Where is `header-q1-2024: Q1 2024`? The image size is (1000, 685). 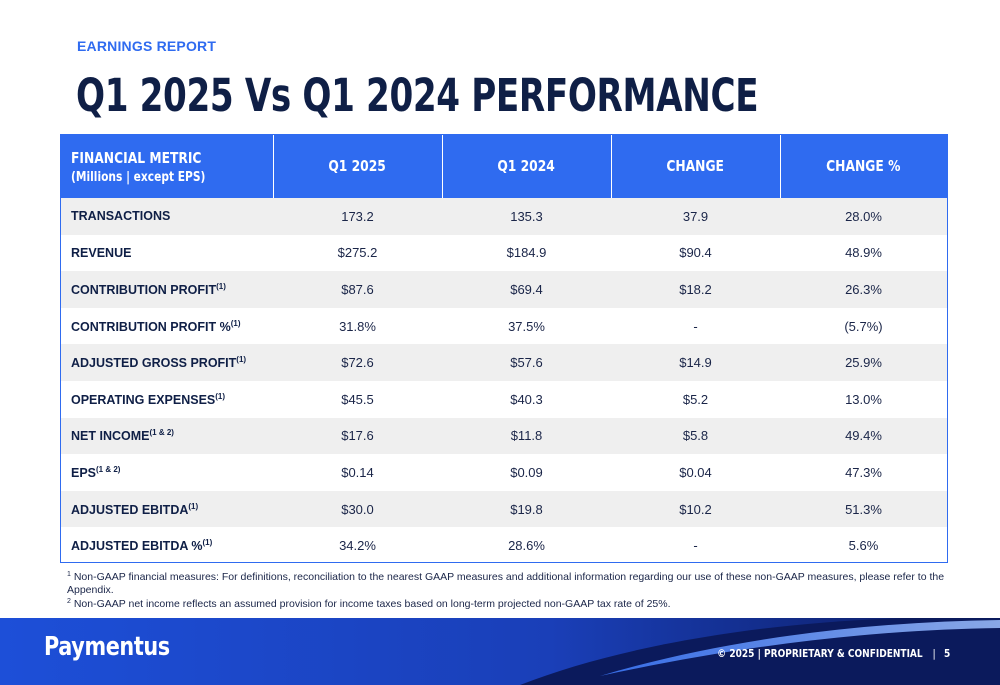 header-q1-2024: Q1 2024 is located at coordinates (527, 166).